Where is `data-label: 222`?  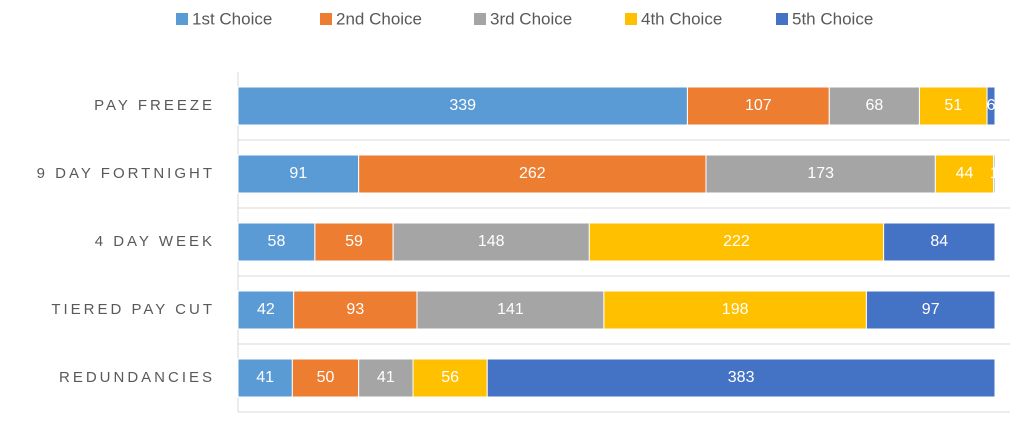
data-label: 222 is located at coordinates (736, 241).